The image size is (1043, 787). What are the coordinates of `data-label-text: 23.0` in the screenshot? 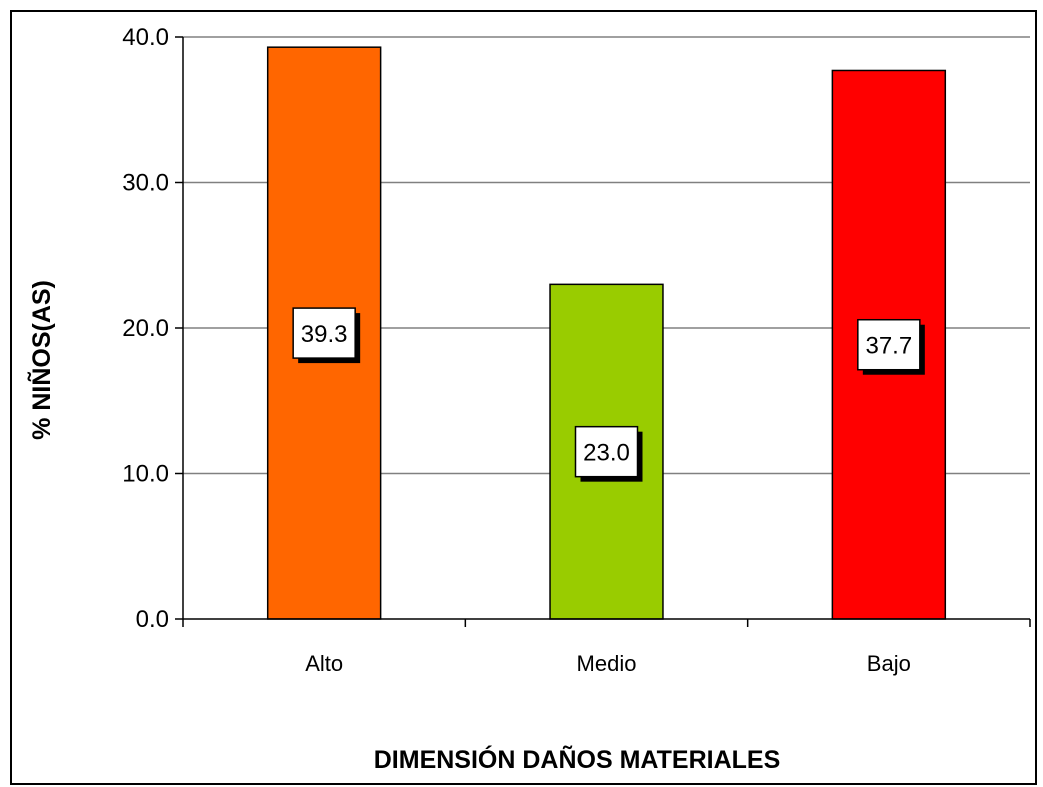 It's located at (606, 453).